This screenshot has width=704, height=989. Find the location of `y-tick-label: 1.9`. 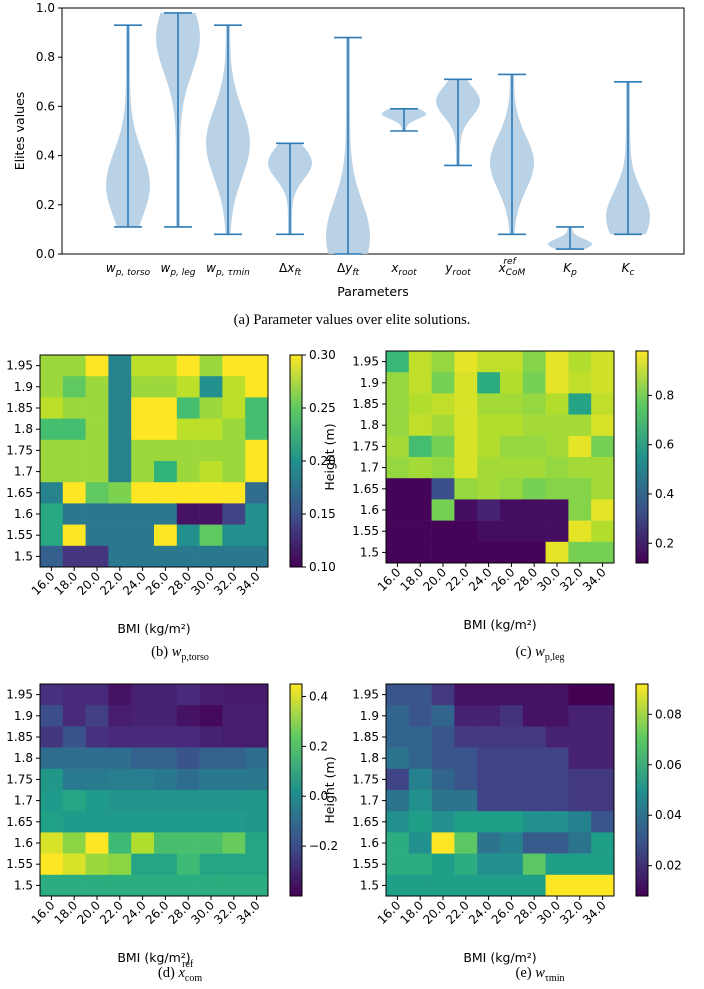

y-tick-label: 1.9 is located at coordinates (23, 387).